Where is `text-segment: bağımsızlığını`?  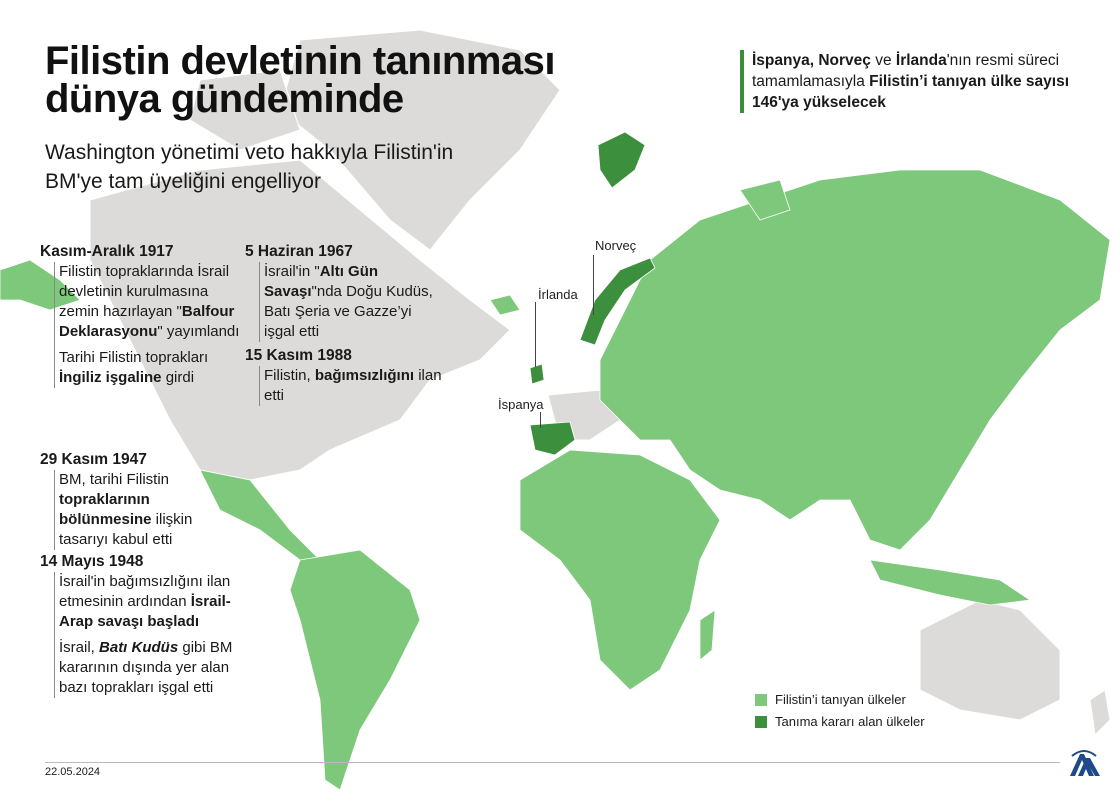 text-segment: bağımsızlığını is located at coordinates (364, 375).